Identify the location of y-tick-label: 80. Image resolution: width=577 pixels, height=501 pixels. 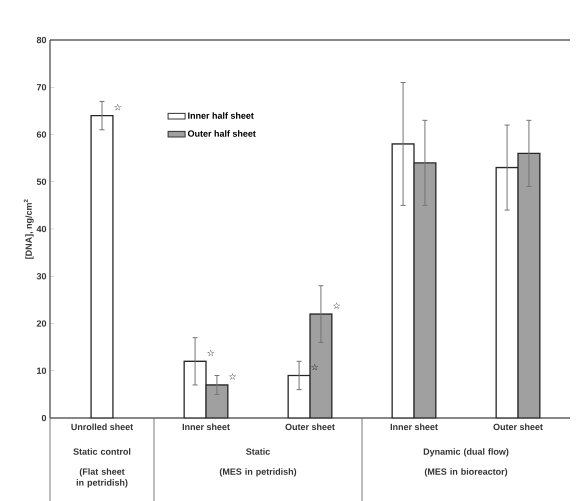
(41, 40).